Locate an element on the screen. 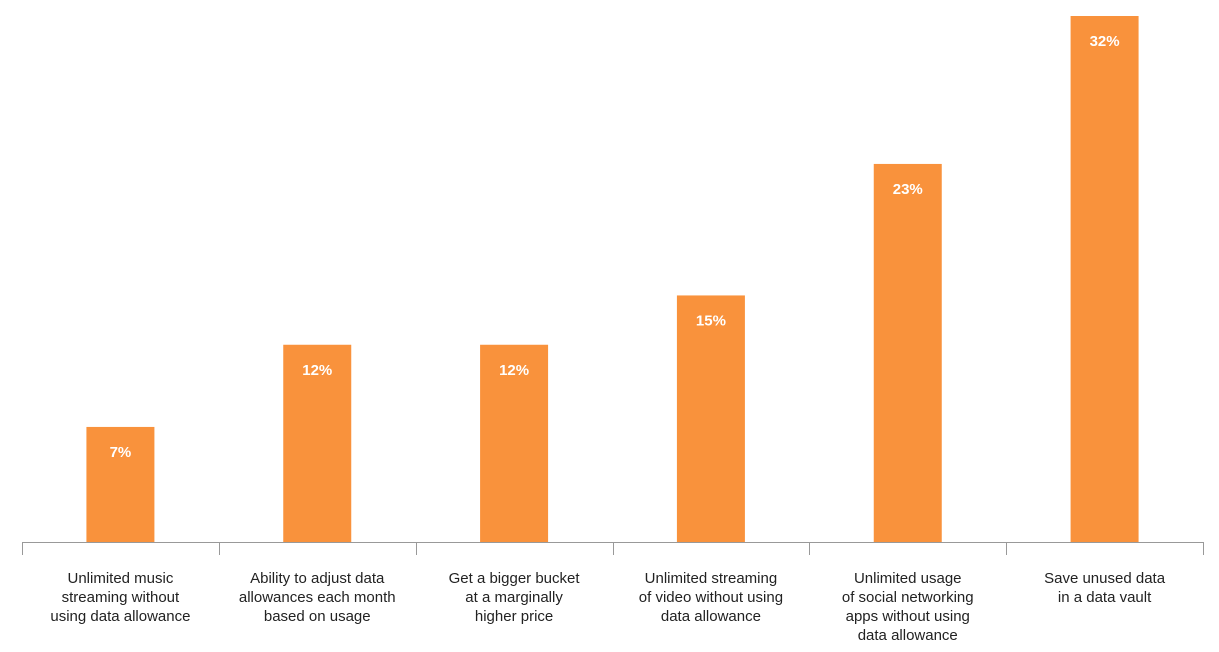 The width and height of the screenshot is (1219, 652). category-label-line: of video without using is located at coordinates (711, 597).